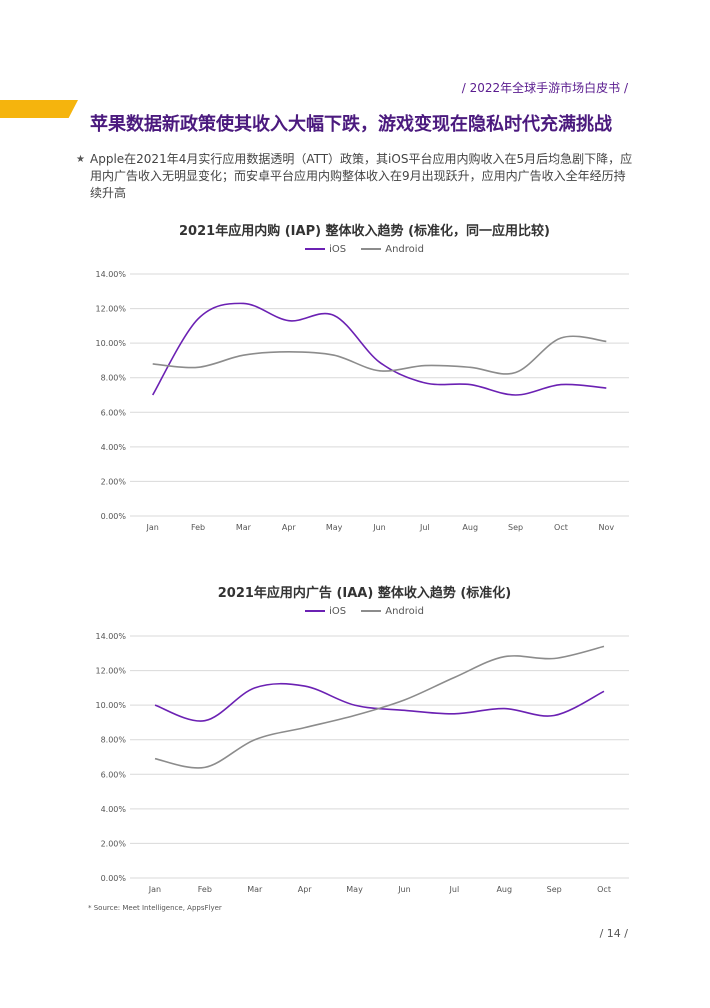  I want to click on star-icon: ★, so click(80, 159).